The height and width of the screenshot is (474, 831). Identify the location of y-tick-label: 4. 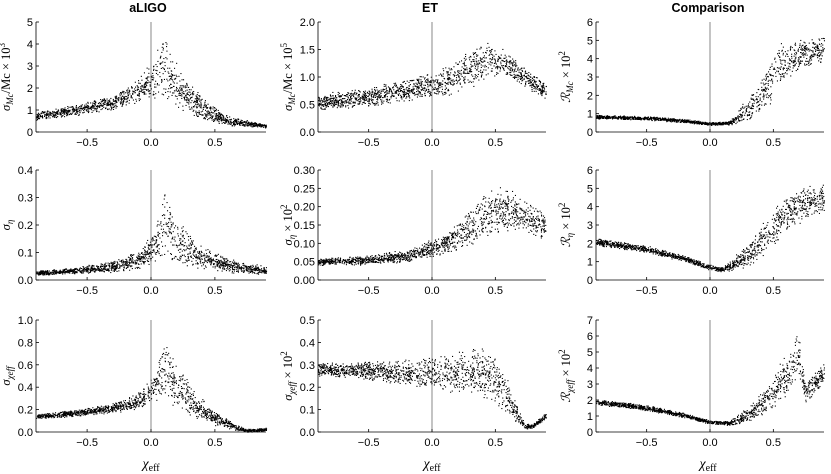
(590, 60).